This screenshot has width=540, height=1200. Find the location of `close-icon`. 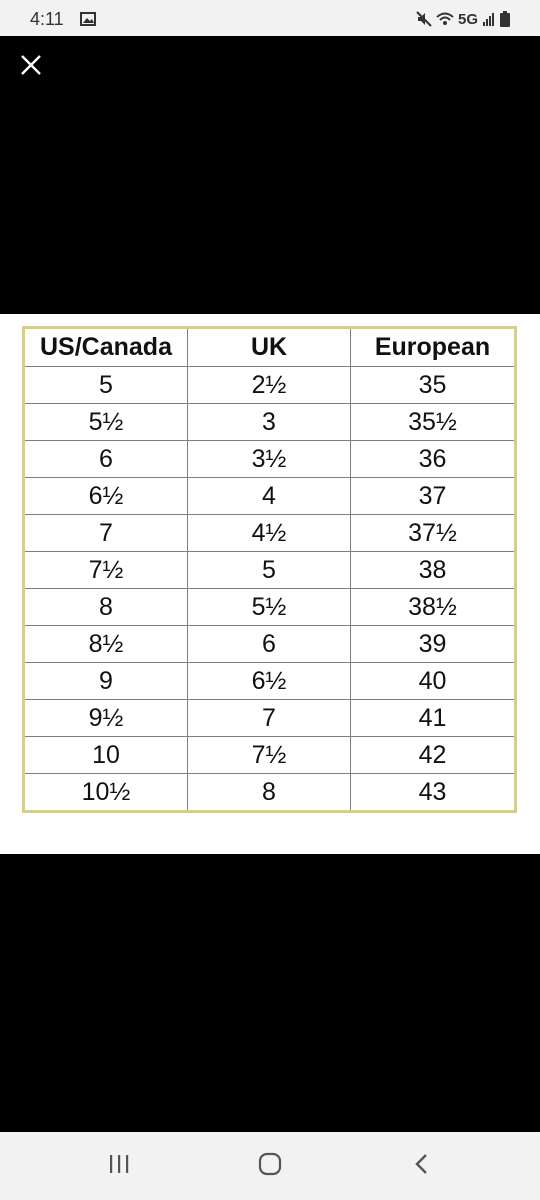

close-icon is located at coordinates (31, 67).